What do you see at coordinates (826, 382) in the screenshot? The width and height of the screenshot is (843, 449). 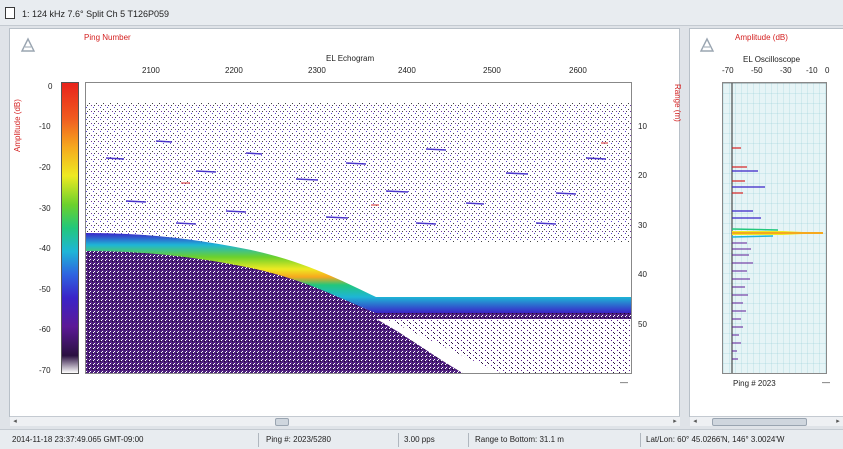 I see `osc-corner-mark: —` at bounding box center [826, 382].